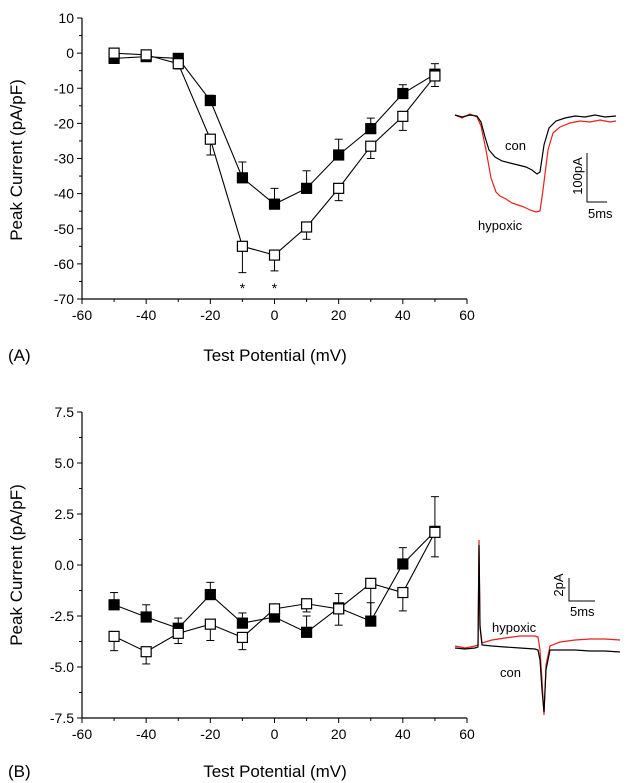 This screenshot has width=640, height=783. I want to click on panel-b-ylabel: Peak Current (pA/pF), so click(16, 565).